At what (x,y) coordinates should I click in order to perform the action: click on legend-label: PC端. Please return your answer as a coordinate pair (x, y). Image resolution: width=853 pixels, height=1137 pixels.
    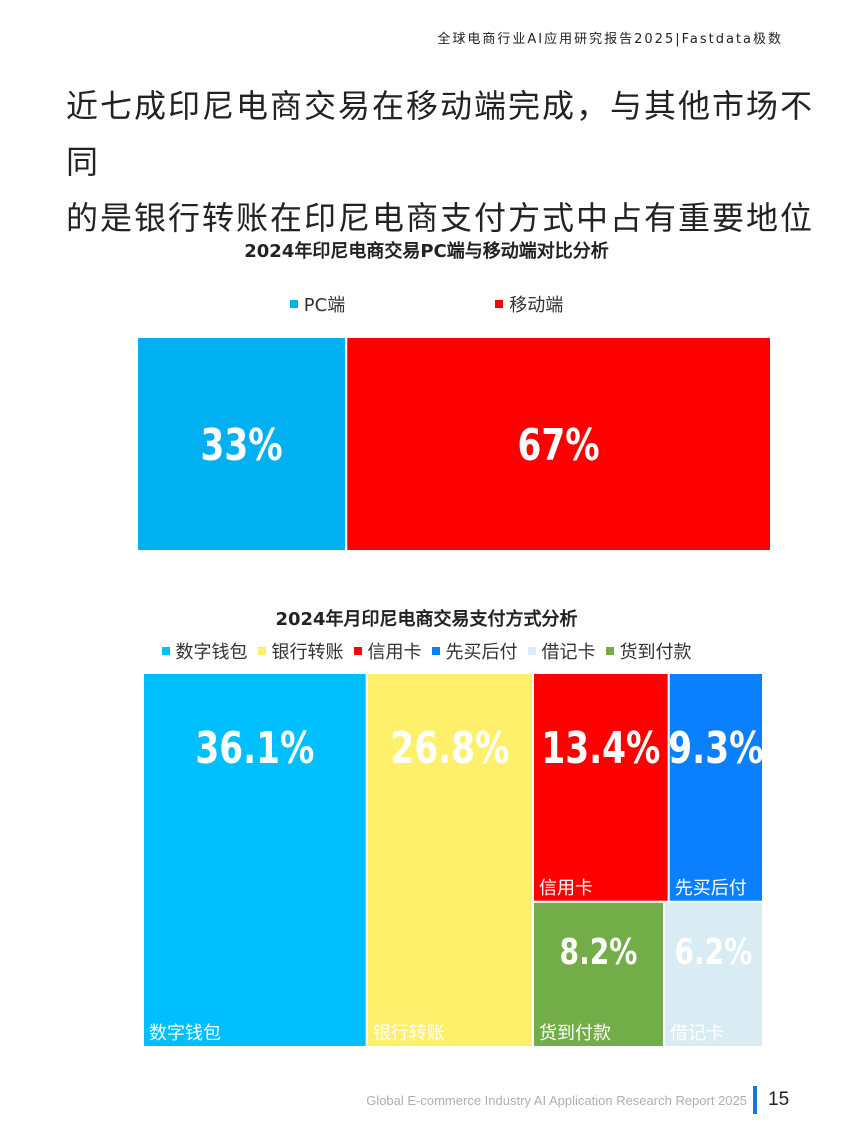
    Looking at the image, I should click on (324, 305).